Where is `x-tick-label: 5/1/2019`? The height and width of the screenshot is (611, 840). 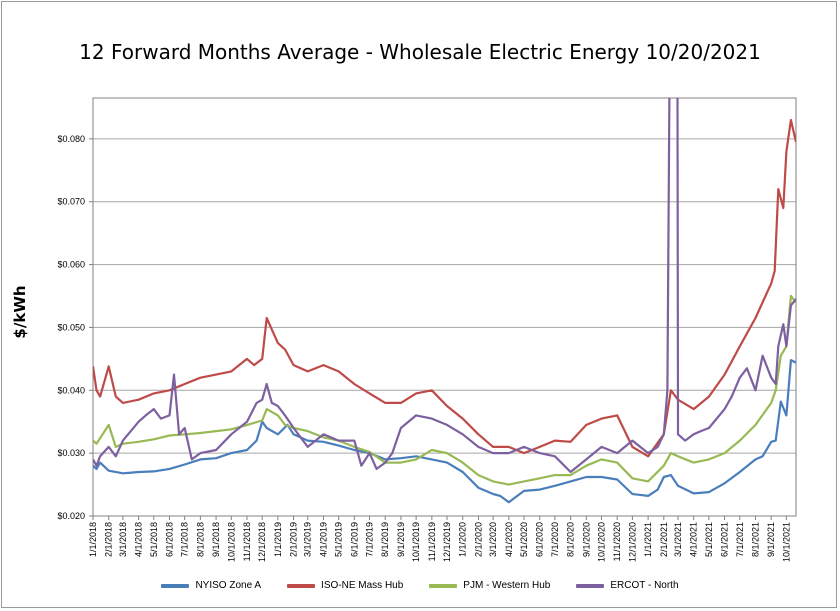
x-tick-label: 5/1/2019 is located at coordinates (339, 539).